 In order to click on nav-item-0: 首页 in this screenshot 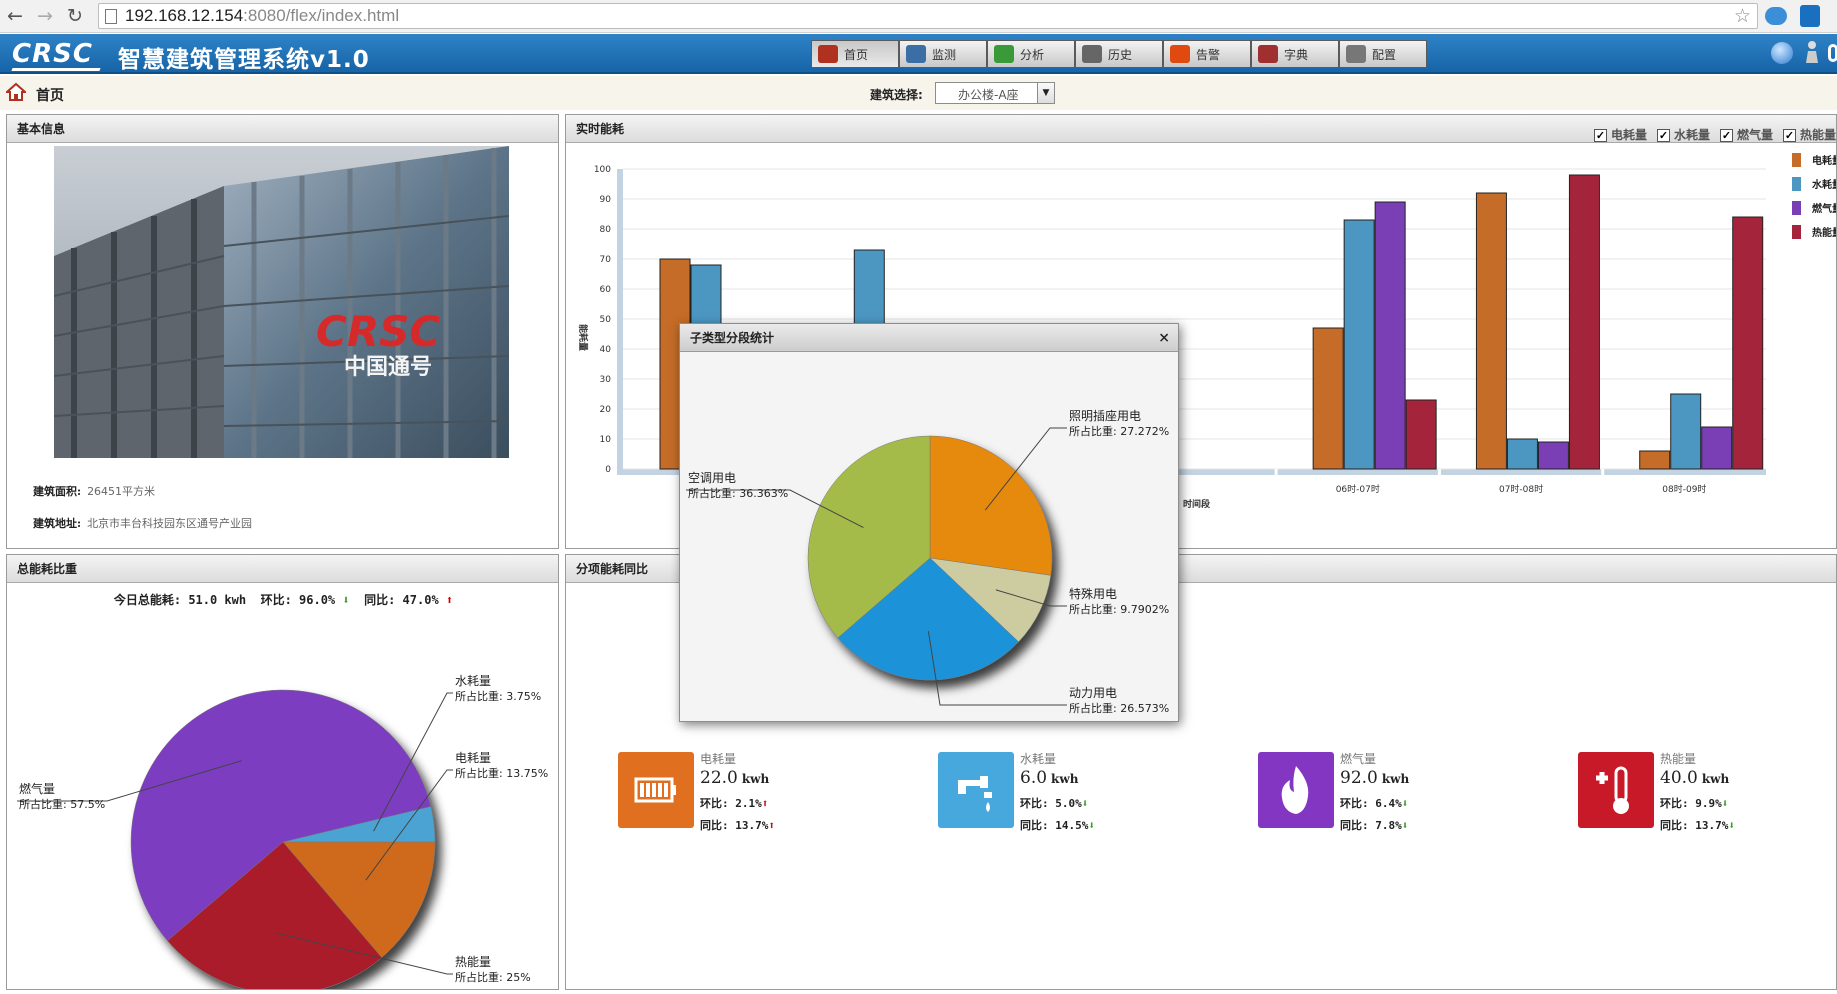, I will do `click(855, 54)`.